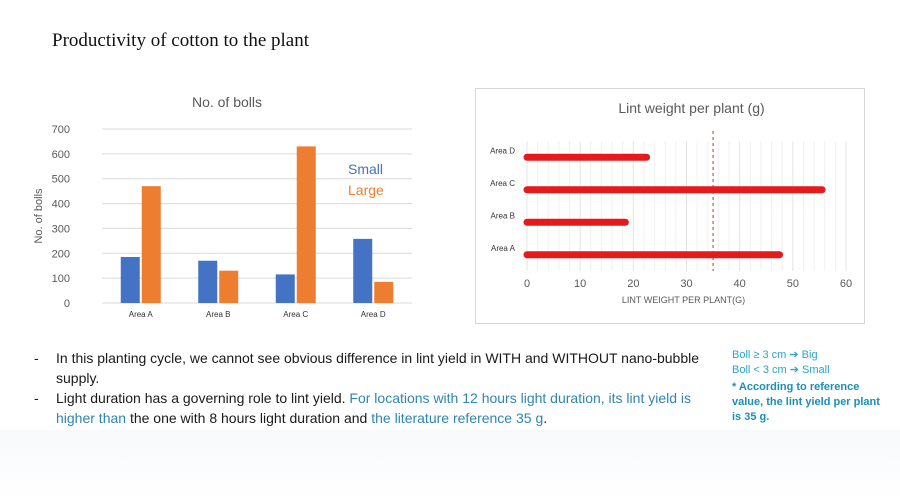 The height and width of the screenshot is (500, 900). Describe the element at coordinates (39, 216) in the screenshot. I see `y-axis-label: No. of bolls` at that location.